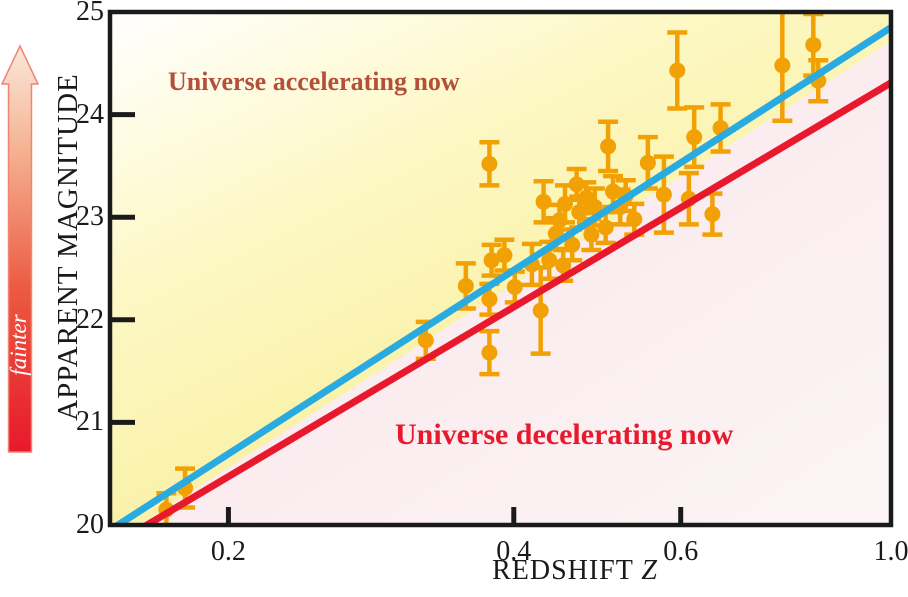 The height and width of the screenshot is (597, 908). What do you see at coordinates (90, 319) in the screenshot?
I see `y-tick-label-22: 22` at bounding box center [90, 319].